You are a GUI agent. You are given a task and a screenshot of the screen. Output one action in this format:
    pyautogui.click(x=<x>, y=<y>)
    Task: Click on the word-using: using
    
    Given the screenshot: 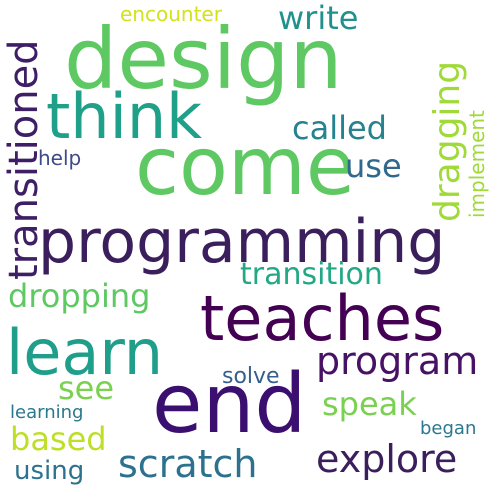 What is the action you would take?
    pyautogui.click(x=49, y=471)
    